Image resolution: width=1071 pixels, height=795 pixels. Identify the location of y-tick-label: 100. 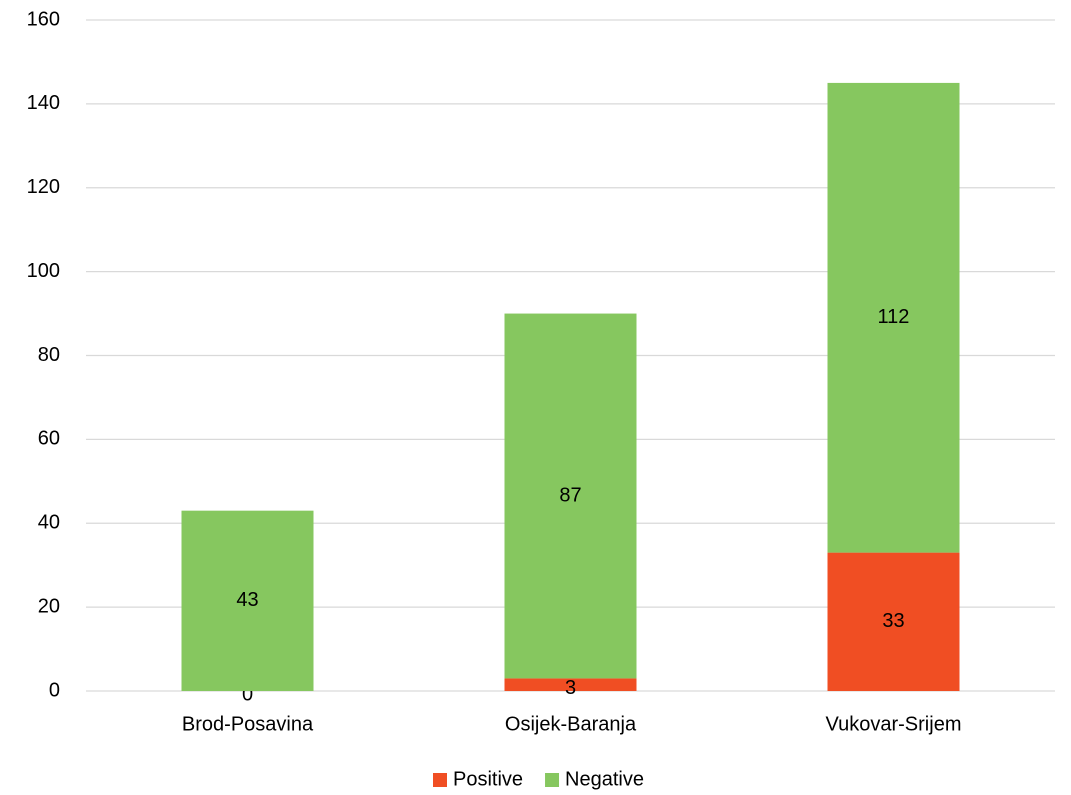
(43, 271).